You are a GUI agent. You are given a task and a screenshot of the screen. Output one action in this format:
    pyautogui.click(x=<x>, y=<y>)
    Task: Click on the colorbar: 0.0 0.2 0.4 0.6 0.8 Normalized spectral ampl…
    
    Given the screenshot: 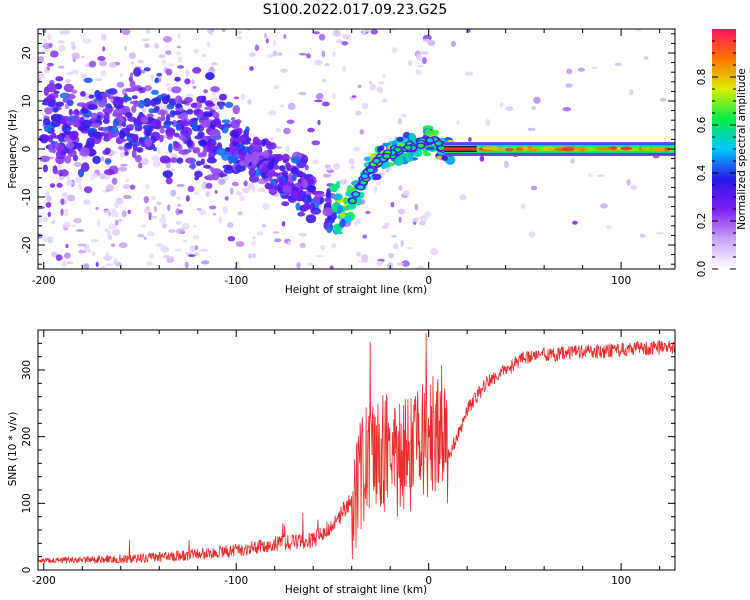 What is the action you would take?
    pyautogui.click(x=722, y=153)
    